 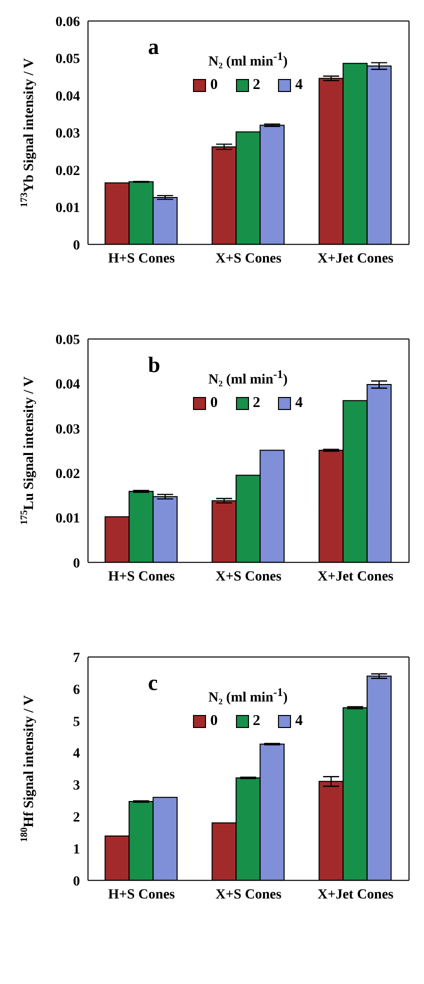 What do you see at coordinates (76, 722) in the screenshot?
I see `y-tick-label: 5` at bounding box center [76, 722].